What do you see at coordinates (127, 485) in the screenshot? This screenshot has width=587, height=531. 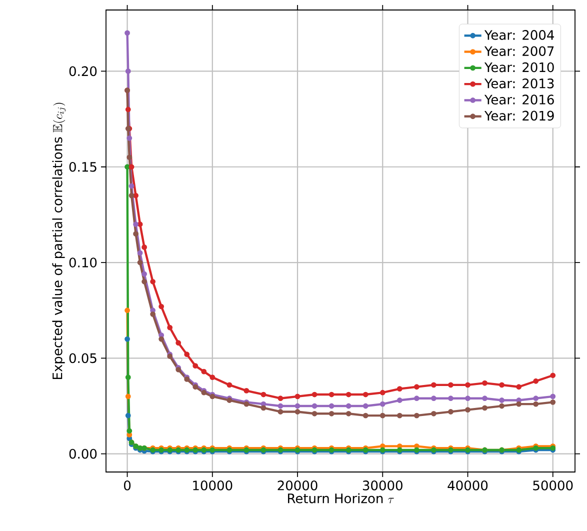 I see `x-tick-label: 0` at bounding box center [127, 485].